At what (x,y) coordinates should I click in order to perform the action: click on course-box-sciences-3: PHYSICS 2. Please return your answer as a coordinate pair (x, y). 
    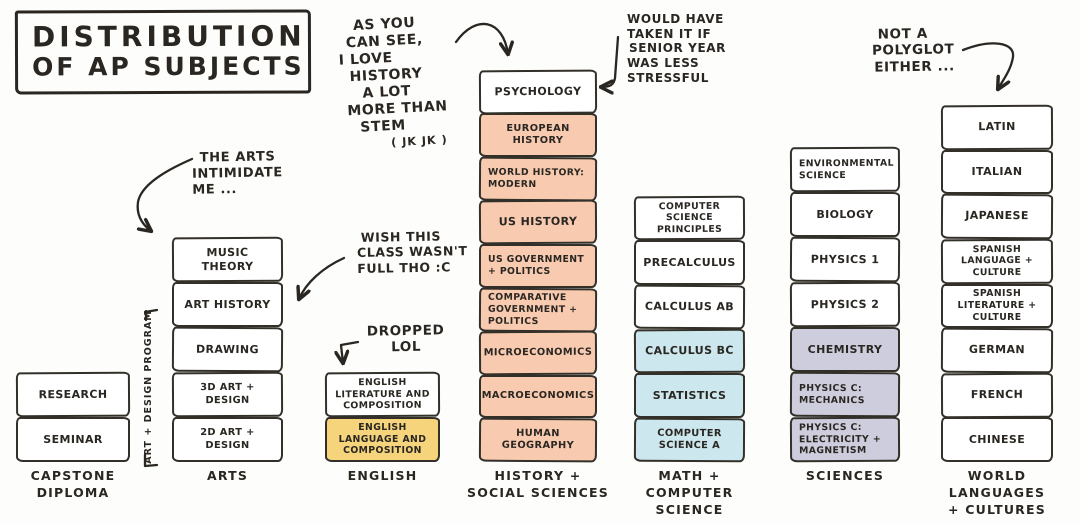
    Looking at the image, I should click on (845, 304).